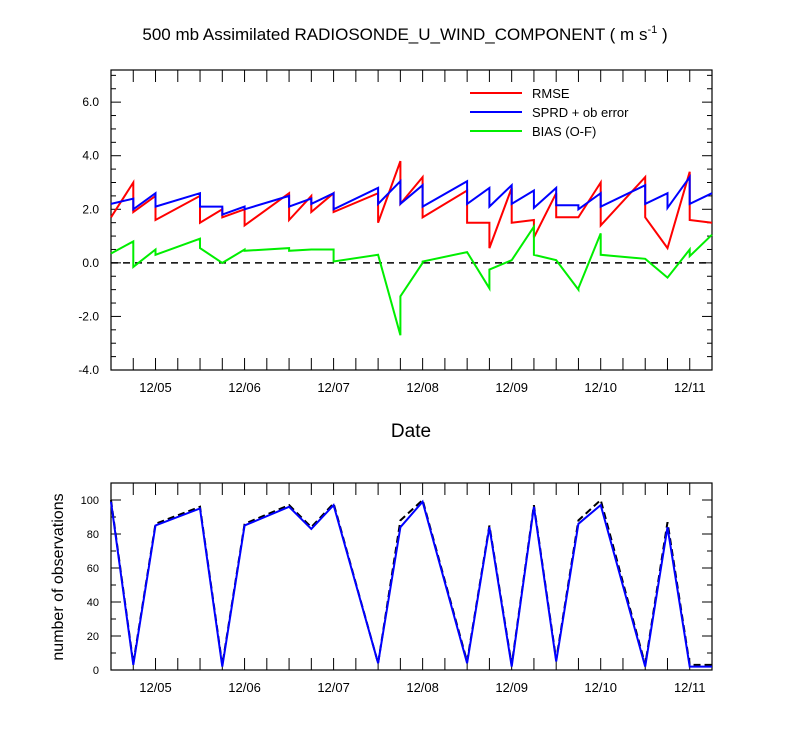  Describe the element at coordinates (551, 93) in the screenshot. I see `legend-label: RMSE` at that location.